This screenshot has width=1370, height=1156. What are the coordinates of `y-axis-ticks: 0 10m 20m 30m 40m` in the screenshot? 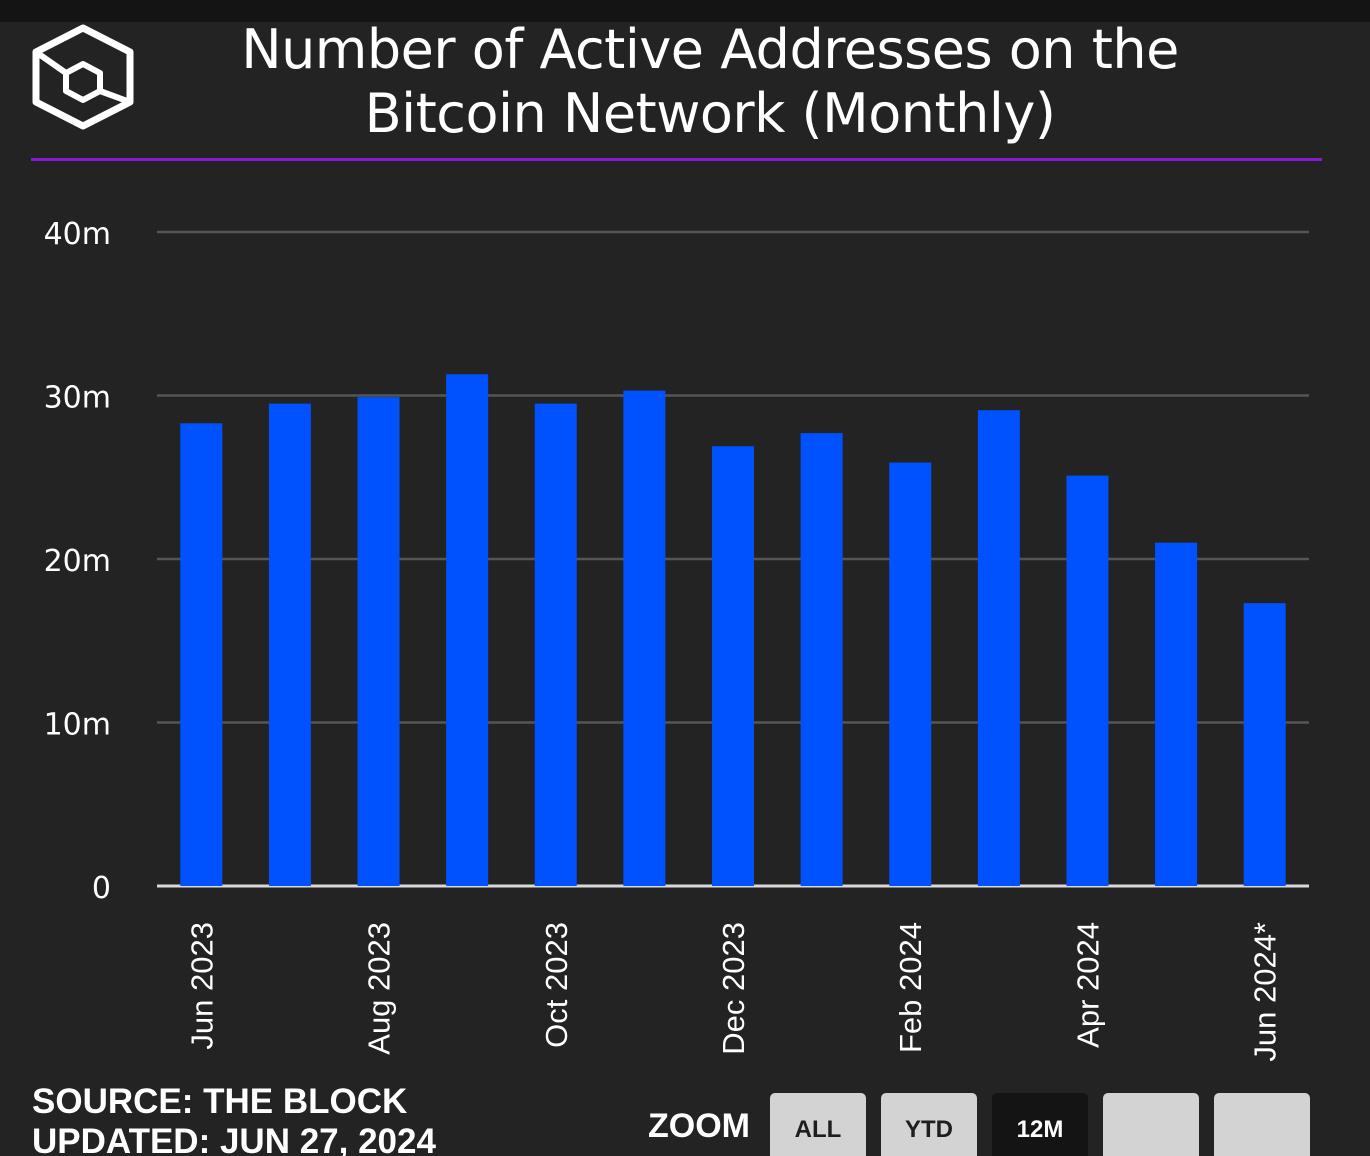 It's located at (77, 561).